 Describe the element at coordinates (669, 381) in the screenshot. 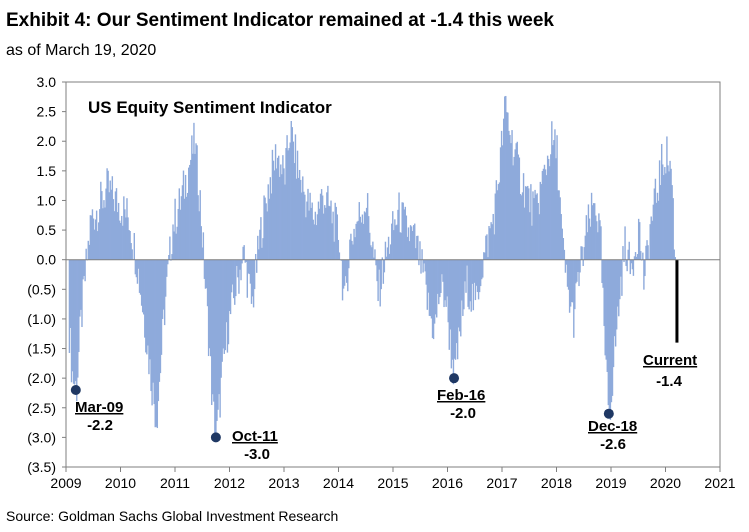

I see `annotation-value: -1.4` at that location.